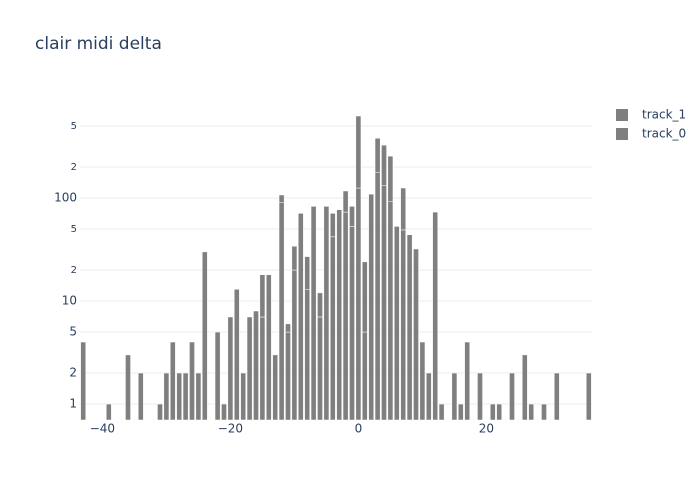 The height and width of the screenshot is (500, 700). What do you see at coordinates (359, 429) in the screenshot?
I see `x-tick-label: 0` at bounding box center [359, 429].